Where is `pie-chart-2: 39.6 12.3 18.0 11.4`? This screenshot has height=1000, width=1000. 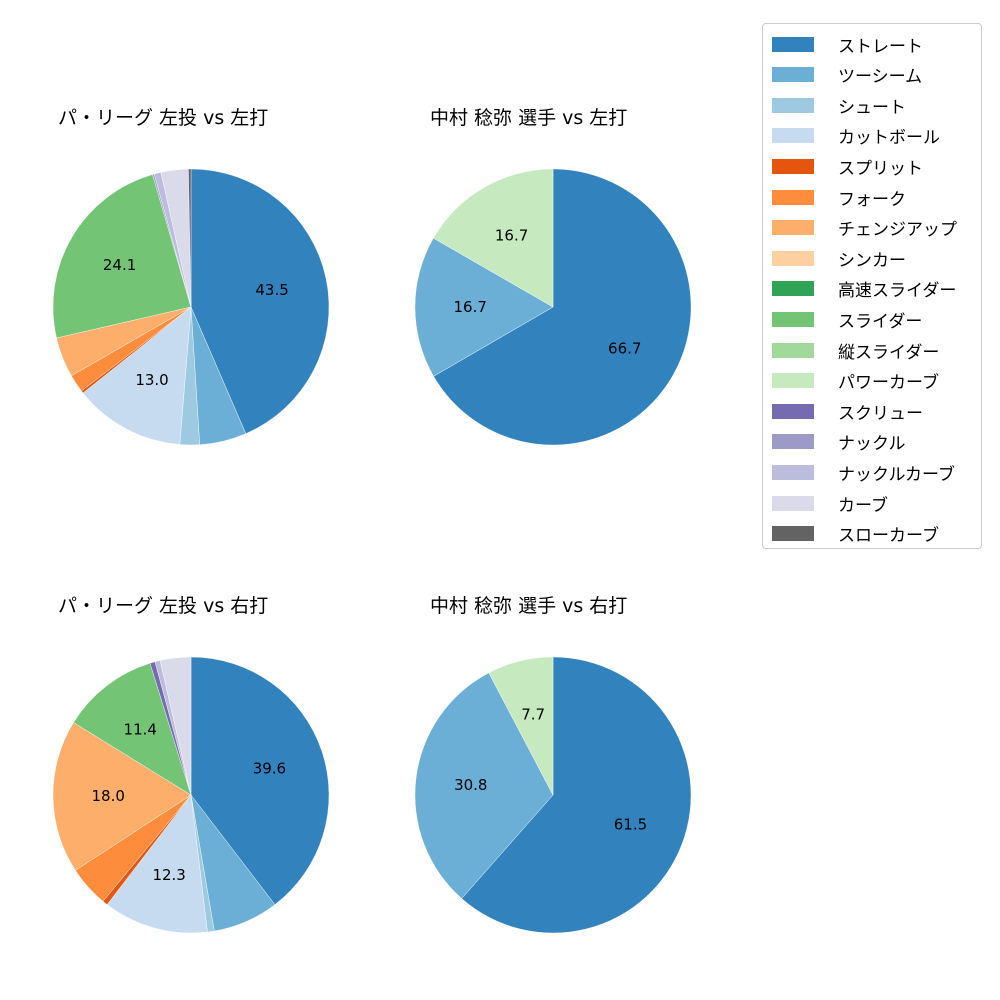 pie-chart-2: 39.6 12.3 18.0 11.4 is located at coordinates (191, 795).